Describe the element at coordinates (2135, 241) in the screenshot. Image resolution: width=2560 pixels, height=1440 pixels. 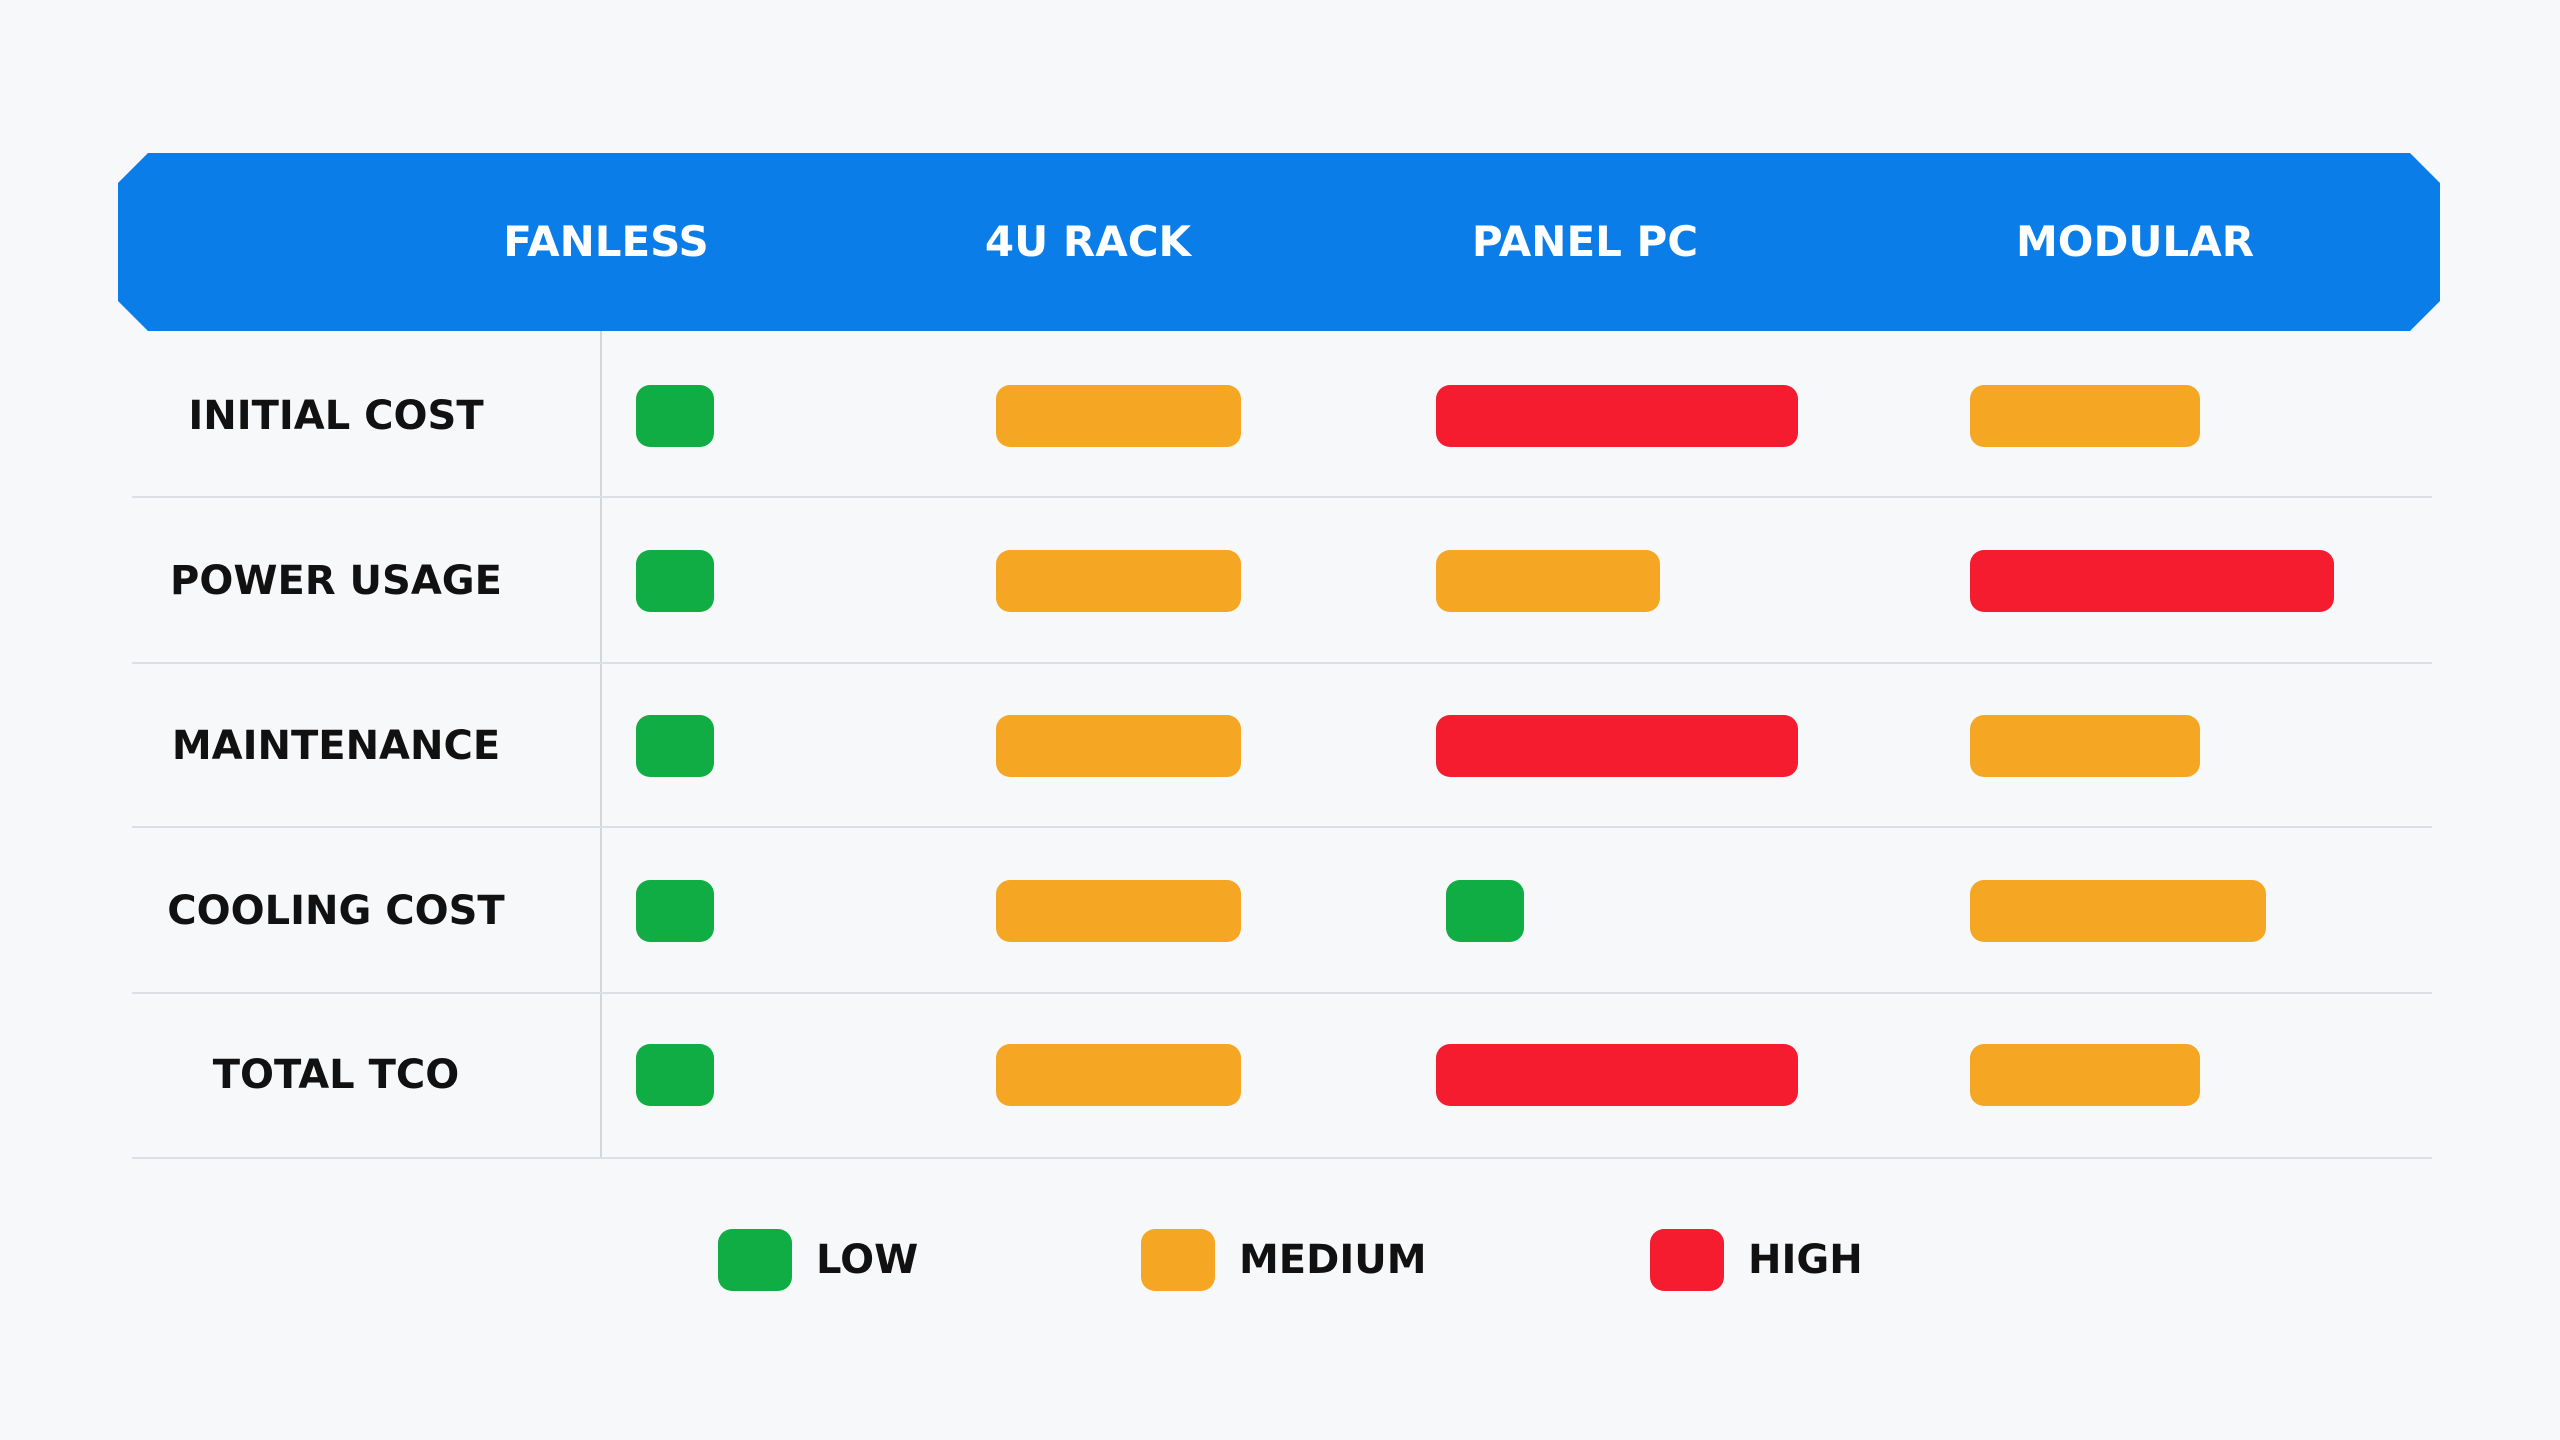
I see `column-header-modular: MODULAR` at that location.